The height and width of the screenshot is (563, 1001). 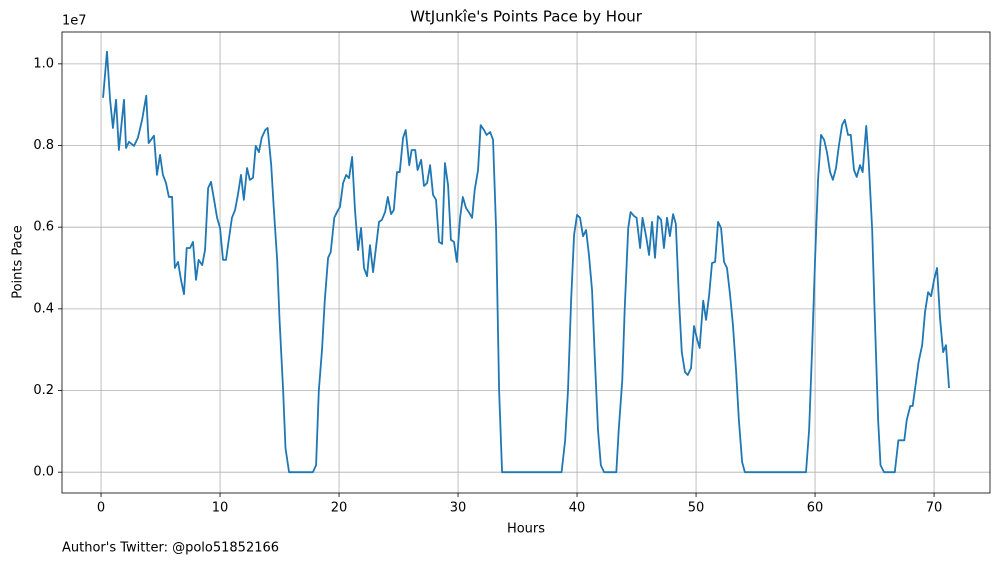 I want to click on y-axis-label: Points Pace, so click(x=18, y=262).